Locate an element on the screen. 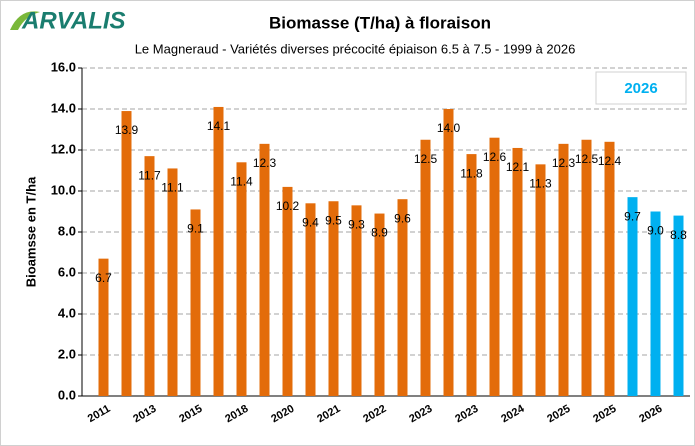 This screenshot has height=446, width=695. data-label: 9.3 is located at coordinates (356, 225).